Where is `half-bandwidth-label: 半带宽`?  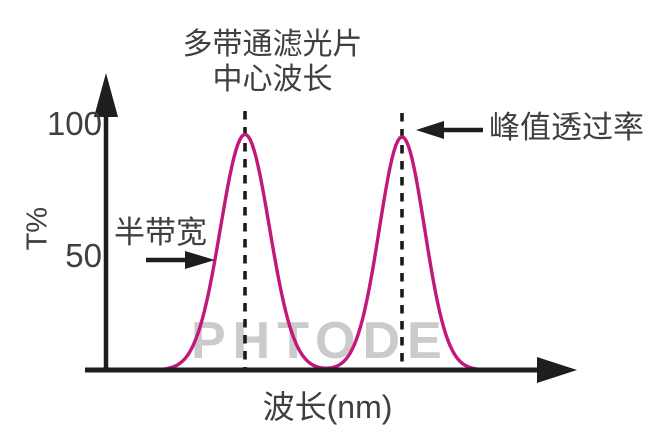
half-bandwidth-label: 半带宽 is located at coordinates (160, 232).